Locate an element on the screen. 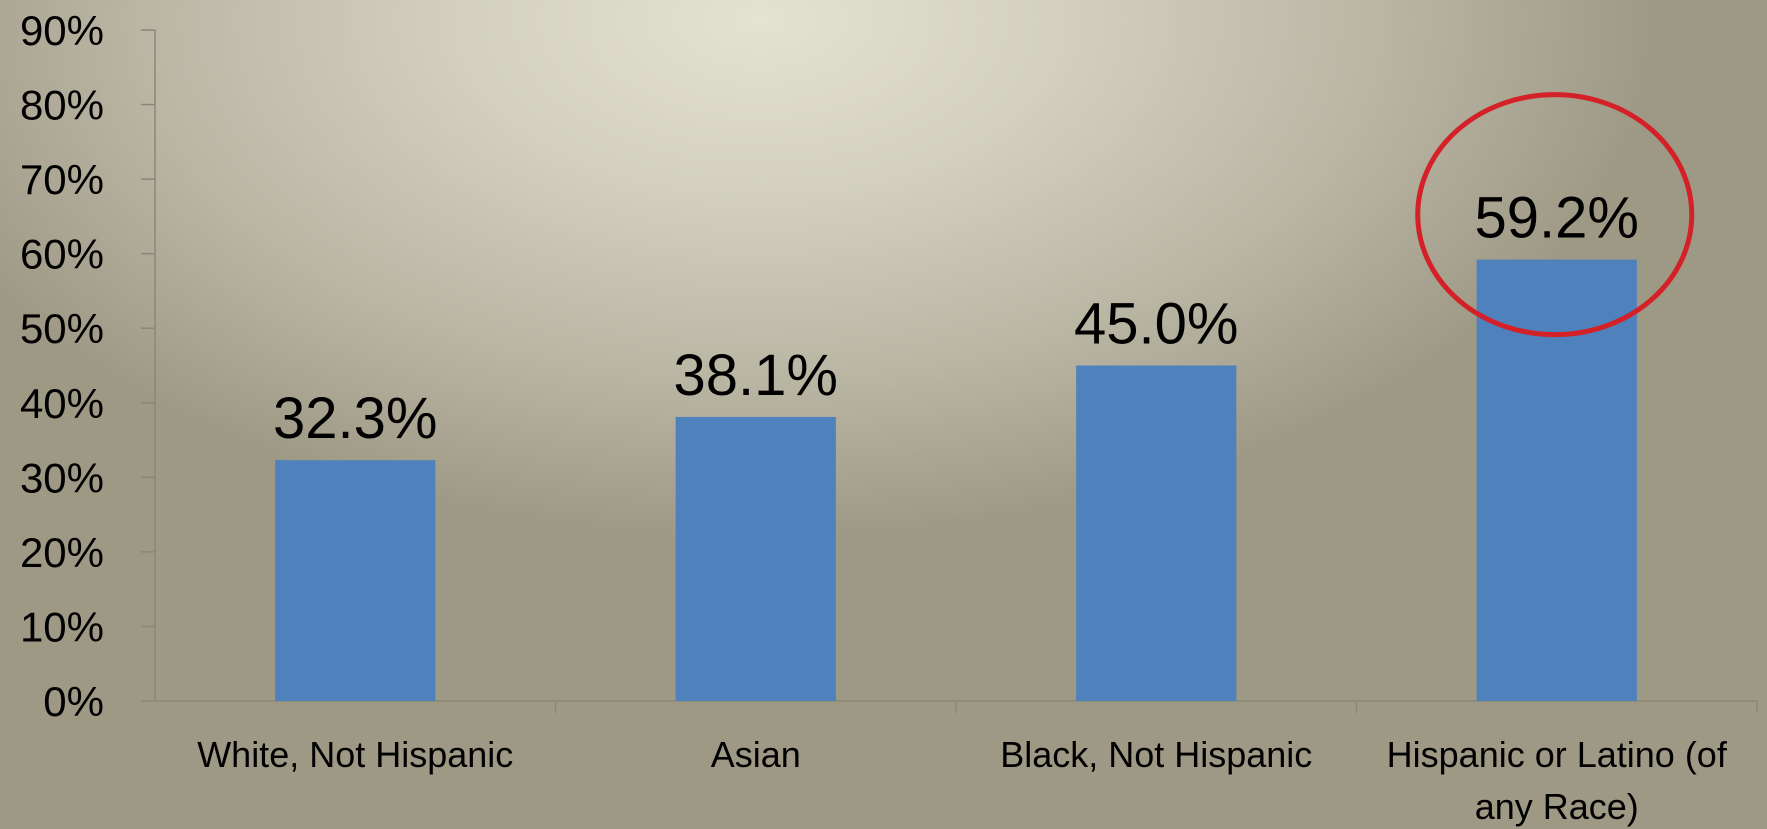 Image resolution: width=1767 pixels, height=829 pixels. y-tick-label: 20% is located at coordinates (62, 552).